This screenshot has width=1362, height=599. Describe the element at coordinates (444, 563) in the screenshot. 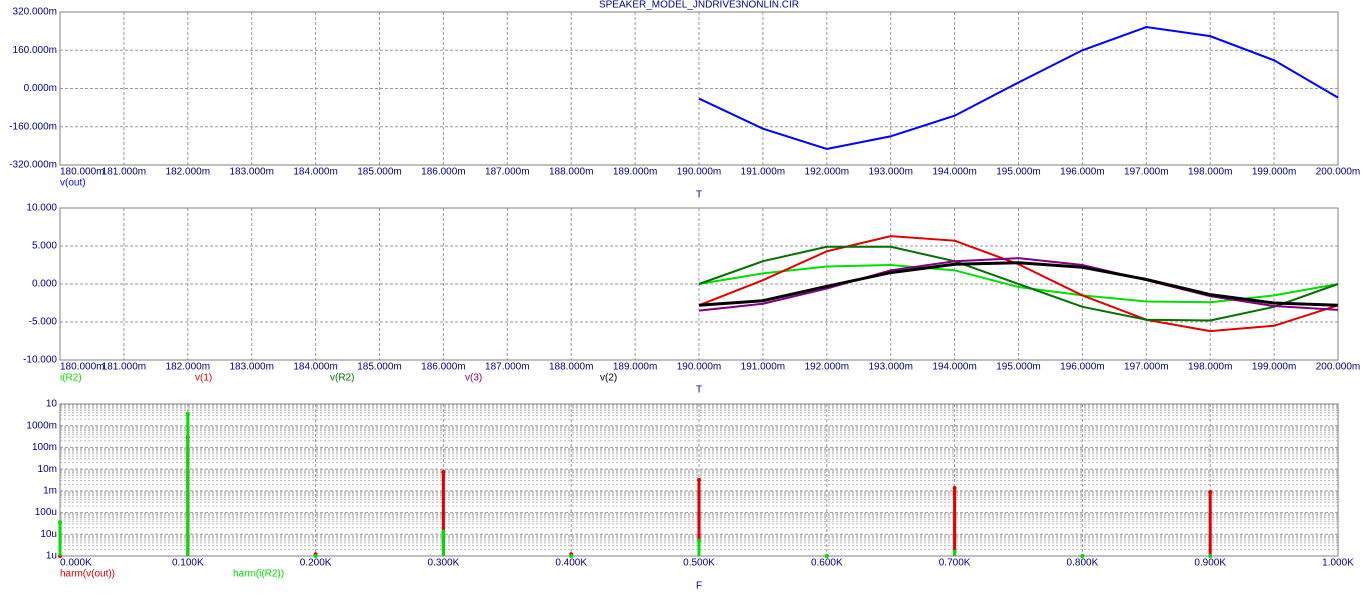

I see `x-tick-label: 0.300K` at that location.